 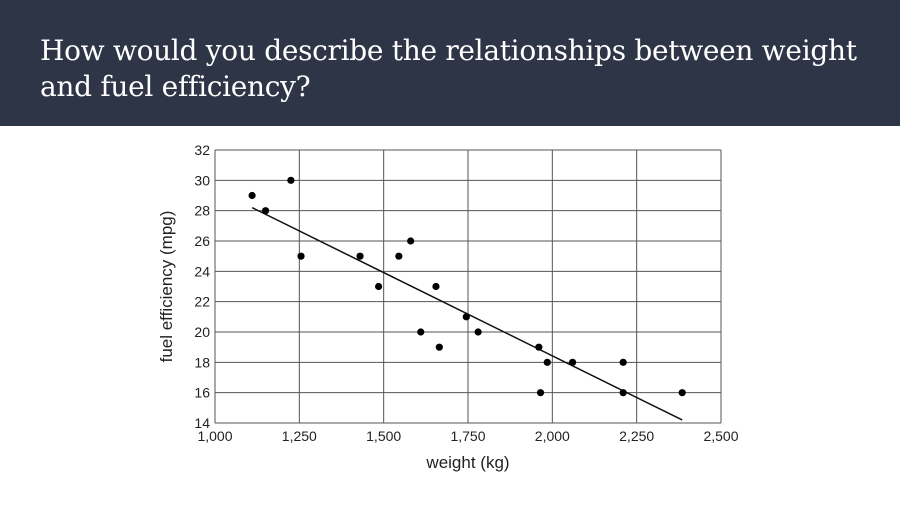 What do you see at coordinates (202, 211) in the screenshot?
I see `y-tick-label: 28` at bounding box center [202, 211].